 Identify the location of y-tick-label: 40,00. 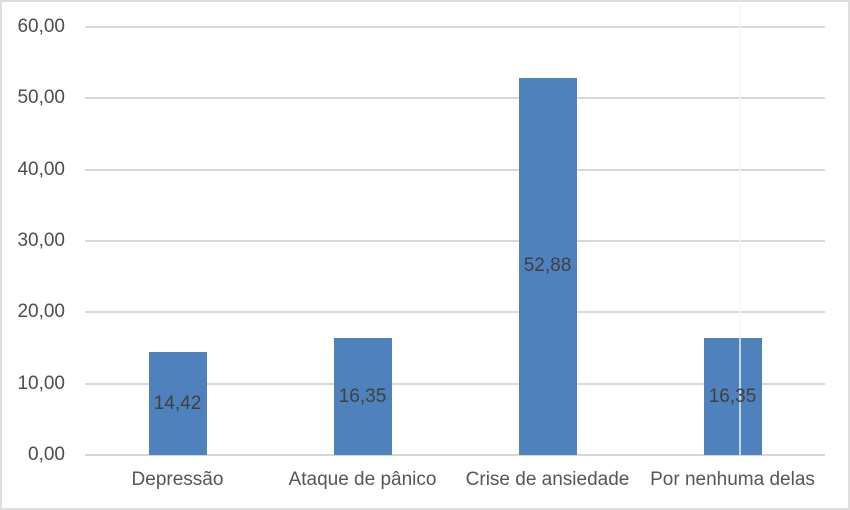
(41, 169).